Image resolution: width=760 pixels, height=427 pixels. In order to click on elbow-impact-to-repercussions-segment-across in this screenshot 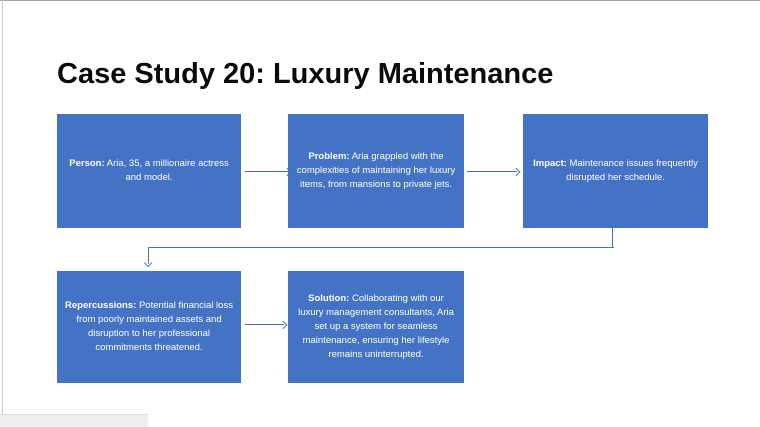, I will do `click(380, 247)`.